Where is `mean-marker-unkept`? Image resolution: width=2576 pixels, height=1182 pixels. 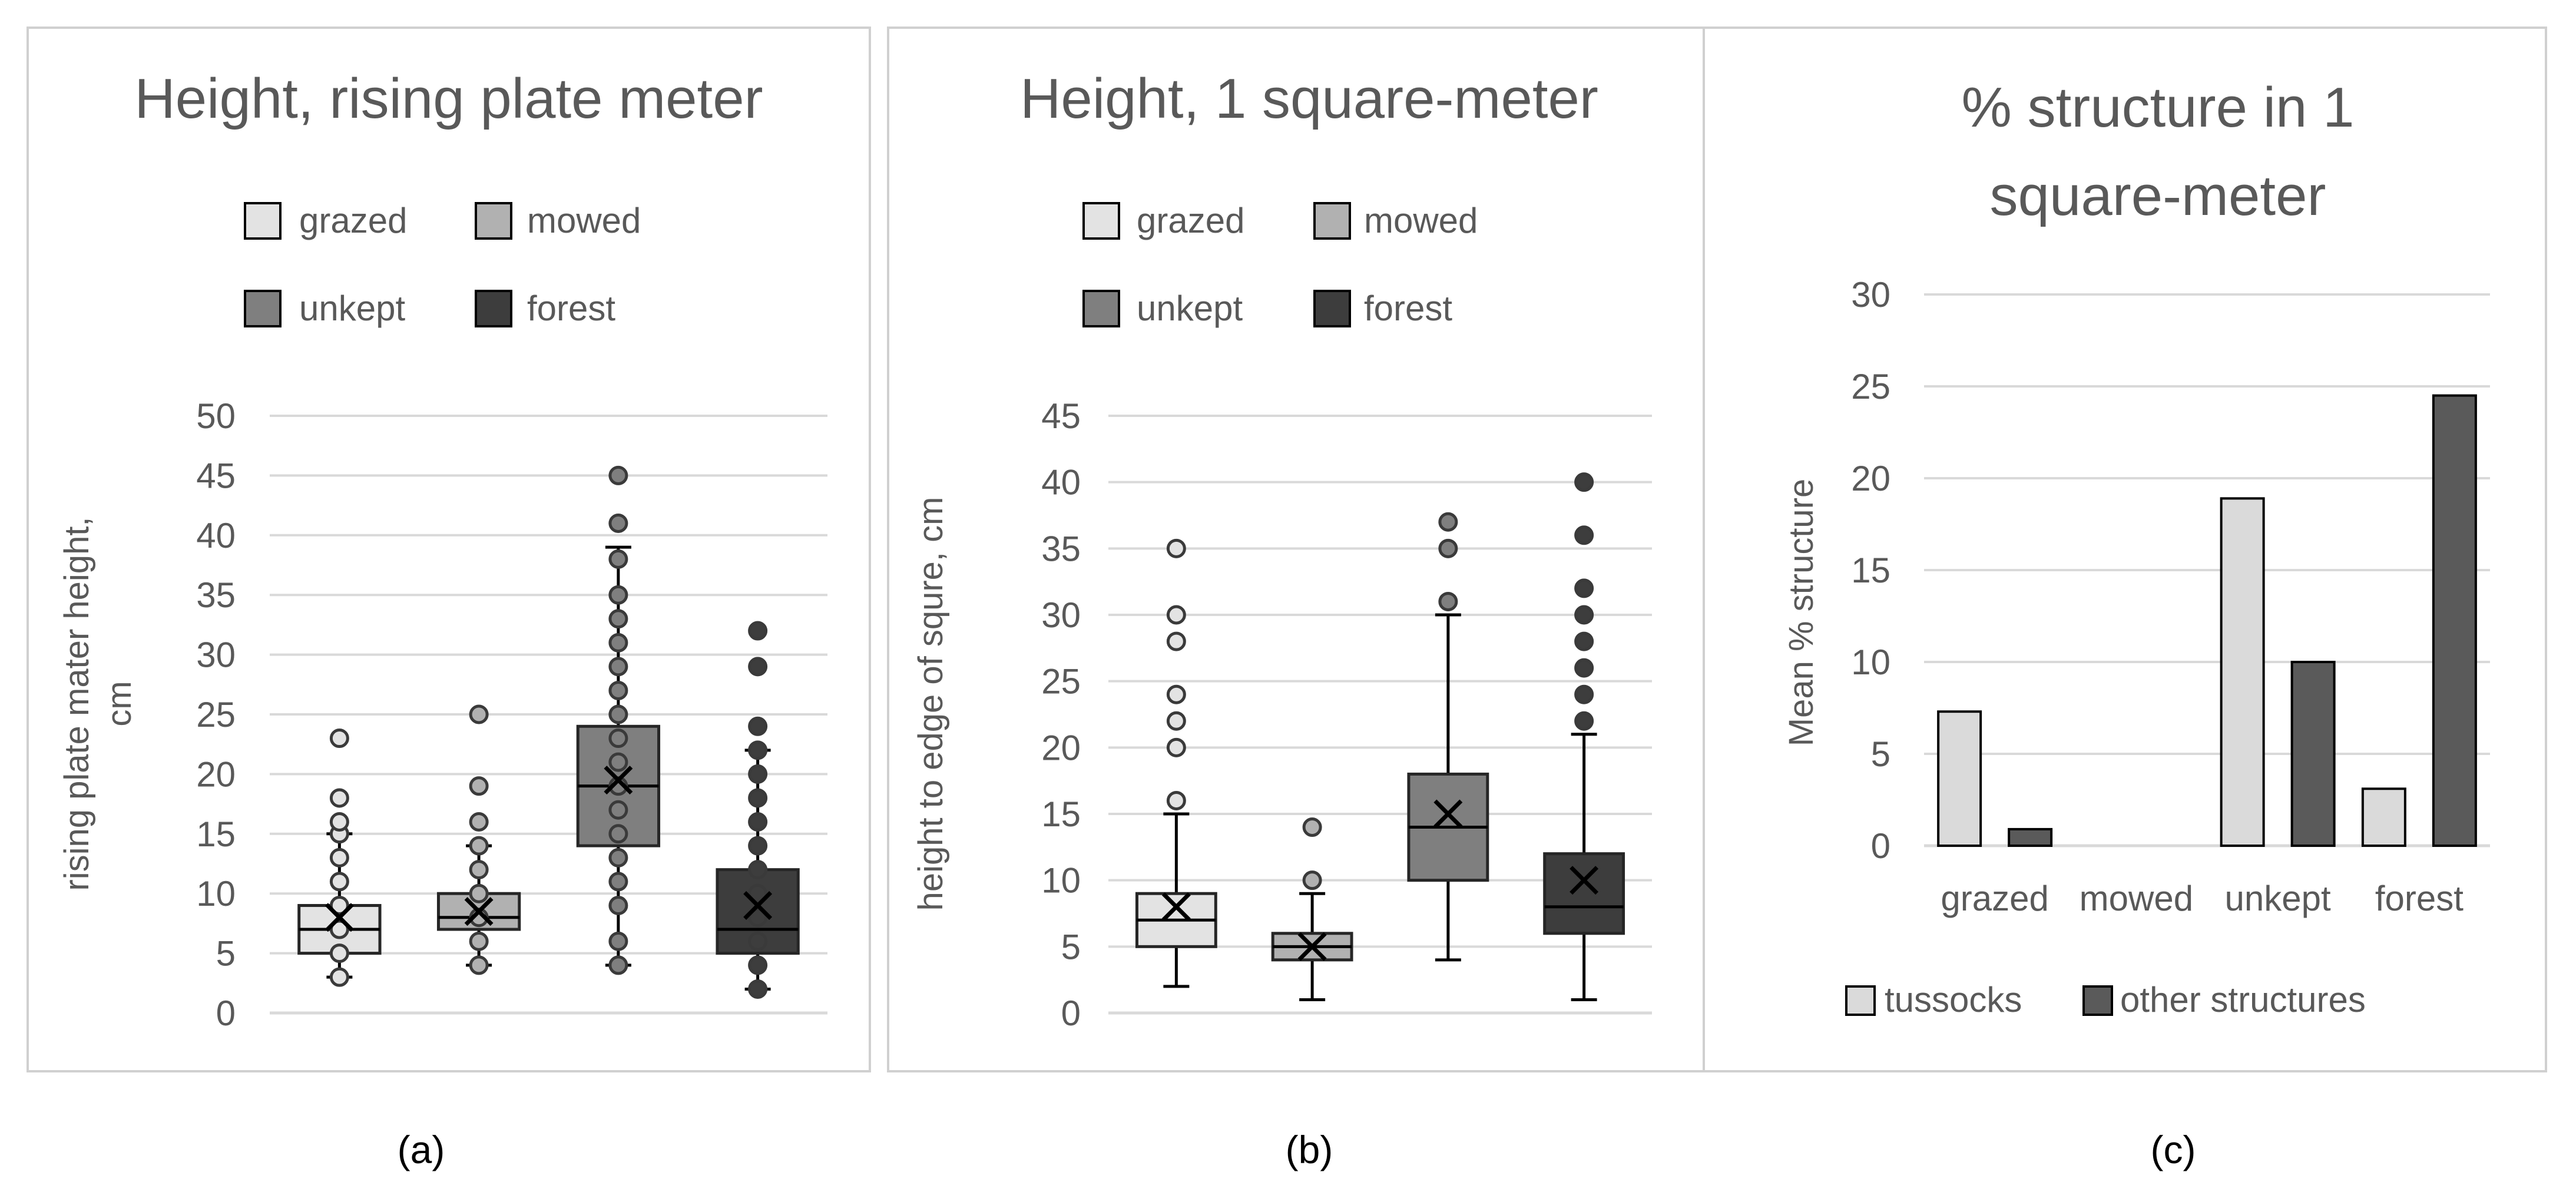 mean-marker-unkept is located at coordinates (1448, 814).